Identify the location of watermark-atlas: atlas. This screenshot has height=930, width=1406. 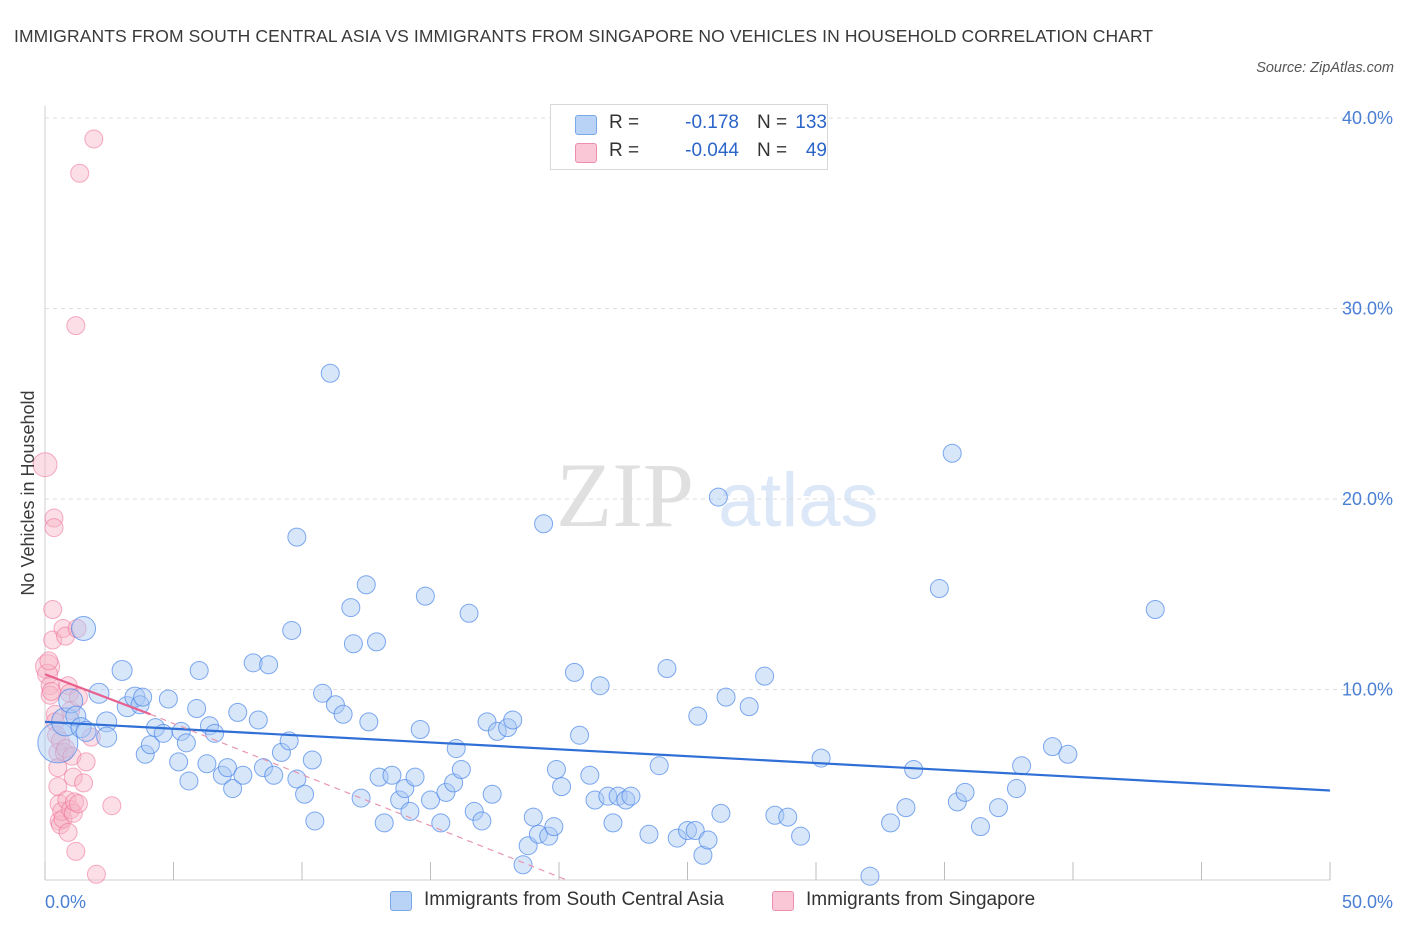
(798, 500).